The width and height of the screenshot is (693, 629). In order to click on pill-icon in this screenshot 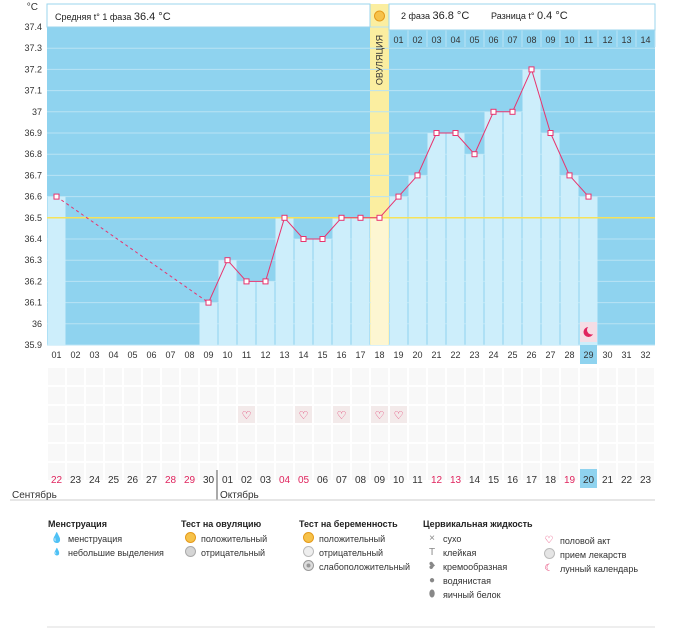, I will do `click(549, 555)`.